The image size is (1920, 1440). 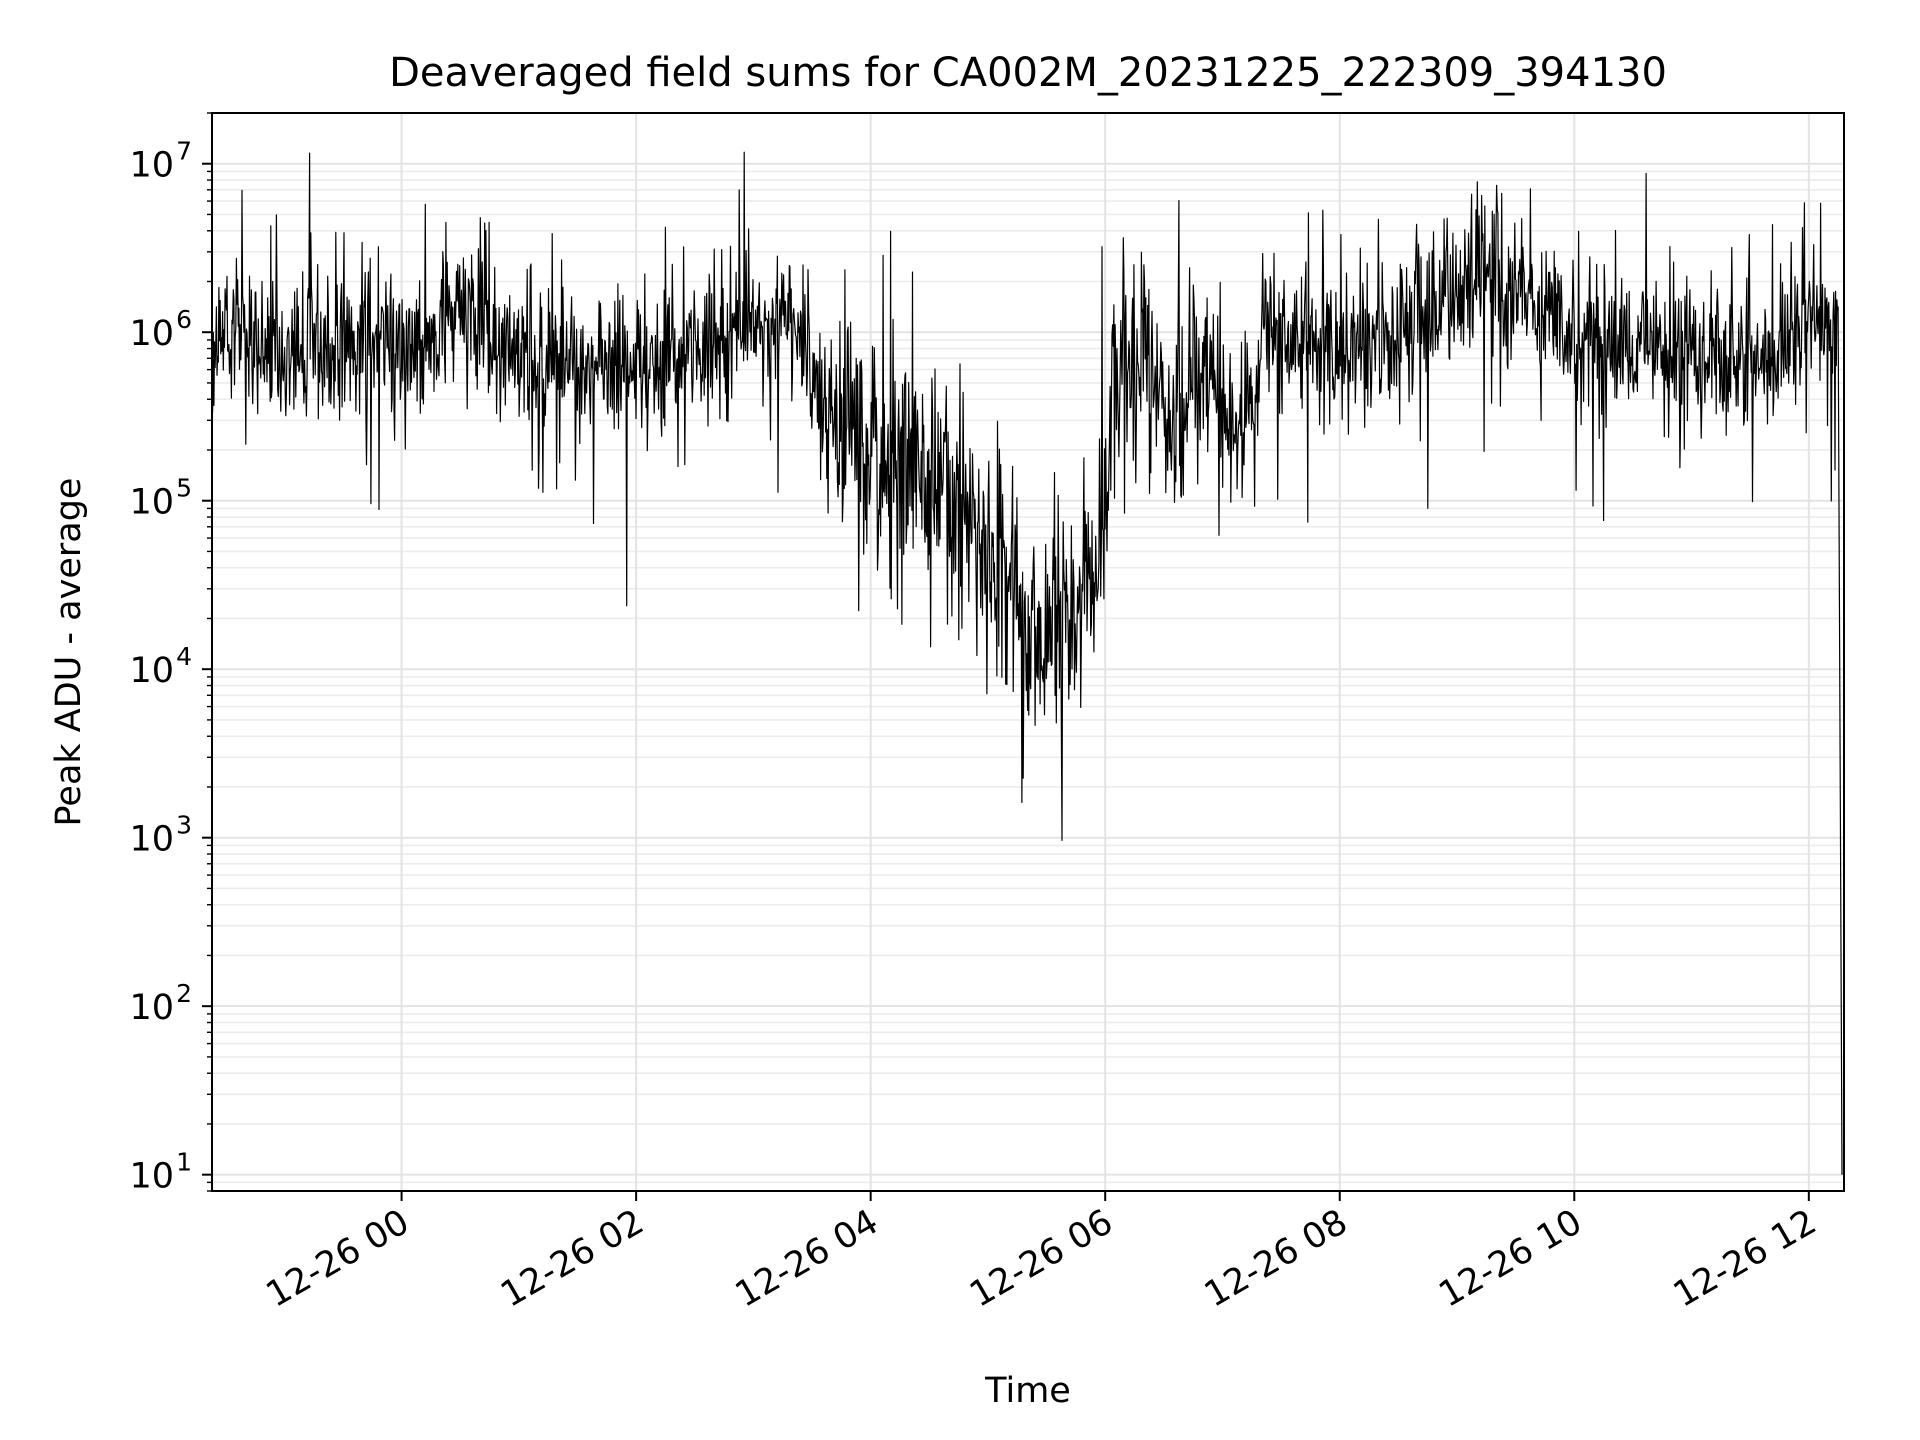 I want to click on y-tick-exponent: 6, so click(x=184, y=319).